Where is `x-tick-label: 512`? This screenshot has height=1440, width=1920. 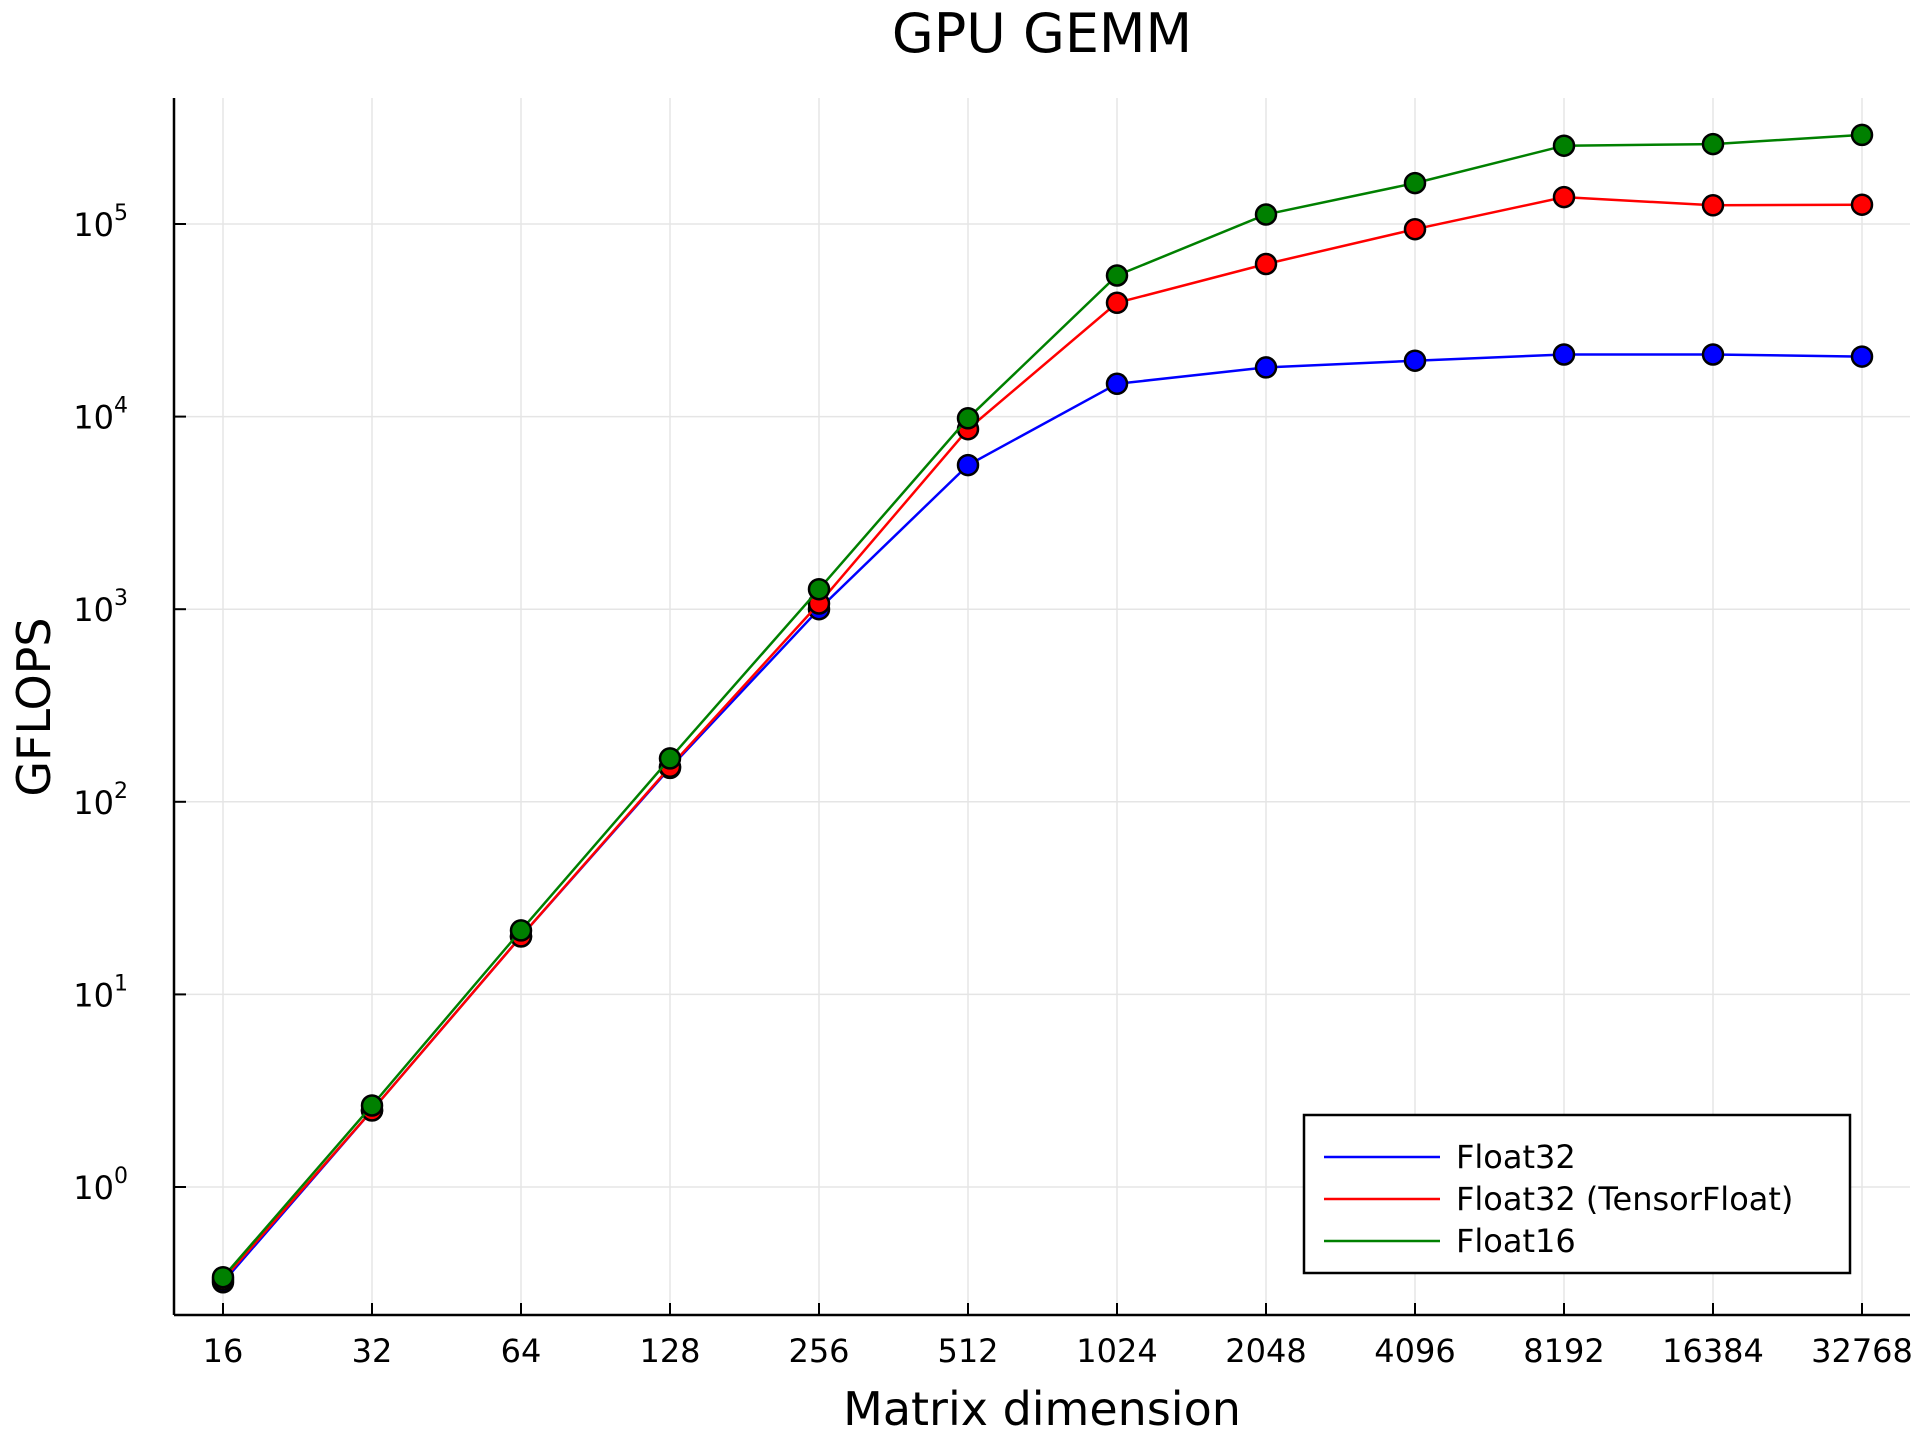
x-tick-label: 512 is located at coordinates (967, 1351).